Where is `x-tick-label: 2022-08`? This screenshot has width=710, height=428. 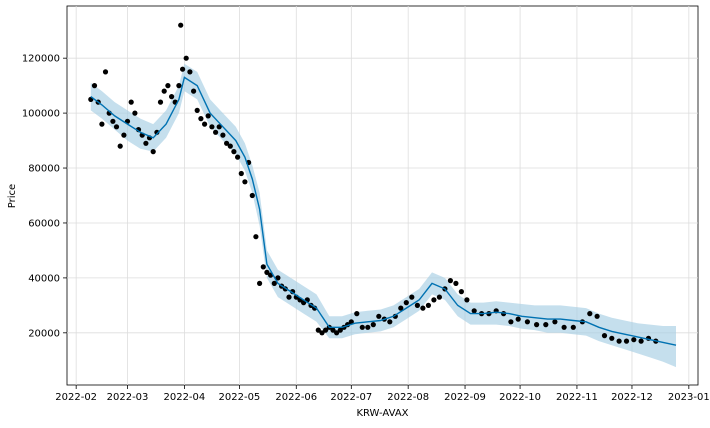 x-tick-label: 2022-08 is located at coordinates (408, 397).